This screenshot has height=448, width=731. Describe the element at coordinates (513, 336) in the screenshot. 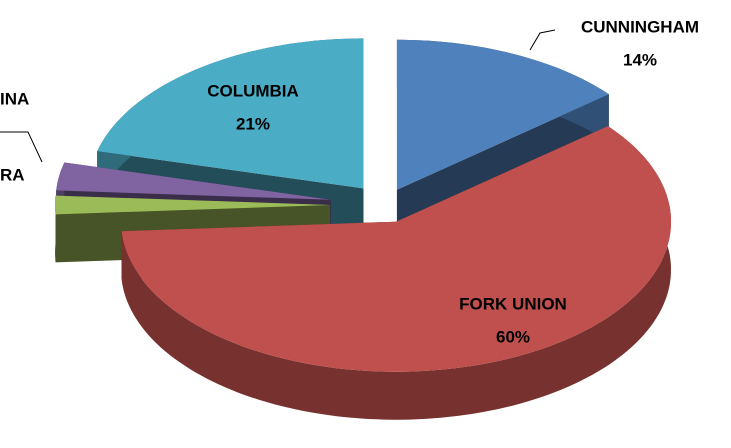

I see `data-label-value: 60%` at that location.